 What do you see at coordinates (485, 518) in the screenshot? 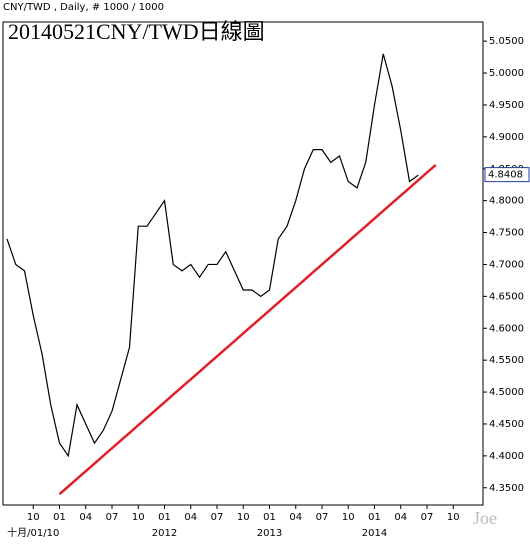
I see `watermark: Joe` at bounding box center [485, 518].